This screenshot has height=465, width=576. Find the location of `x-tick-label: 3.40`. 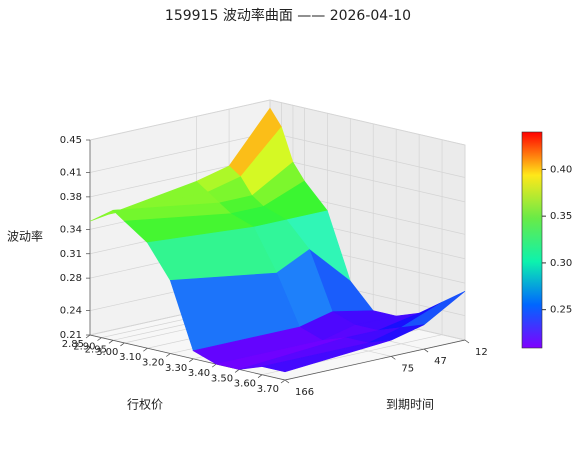

x-tick-label: 3.40 is located at coordinates (199, 373).